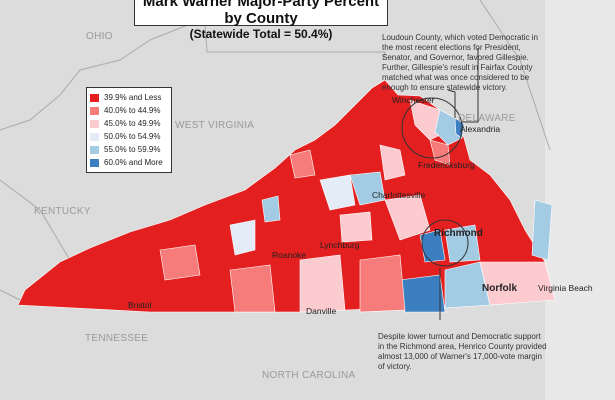  I want to click on city-label: Roanoke, so click(289, 255).